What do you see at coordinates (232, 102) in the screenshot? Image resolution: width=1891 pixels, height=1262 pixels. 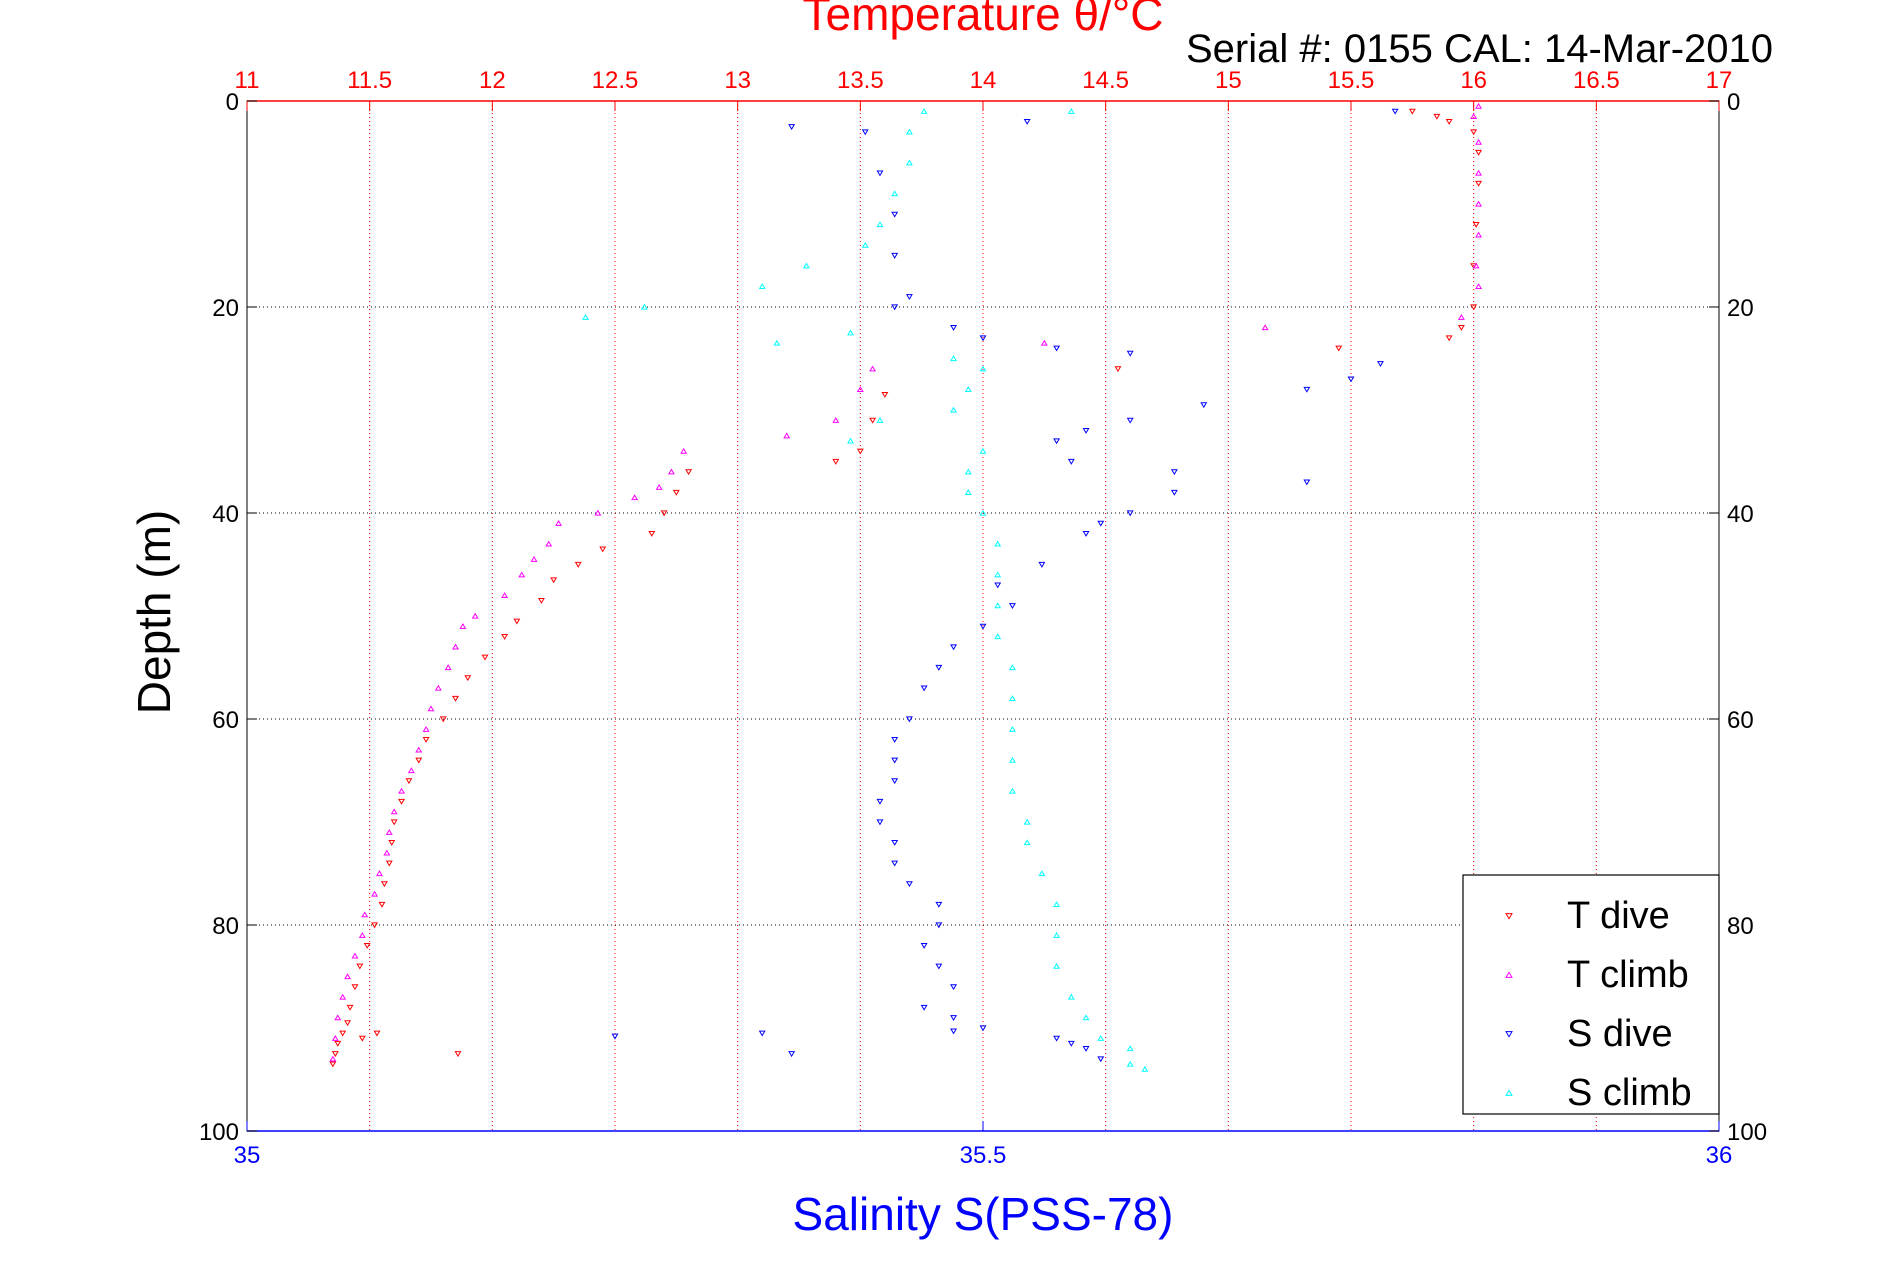 I see `depth-tick-label-left: 0` at bounding box center [232, 102].